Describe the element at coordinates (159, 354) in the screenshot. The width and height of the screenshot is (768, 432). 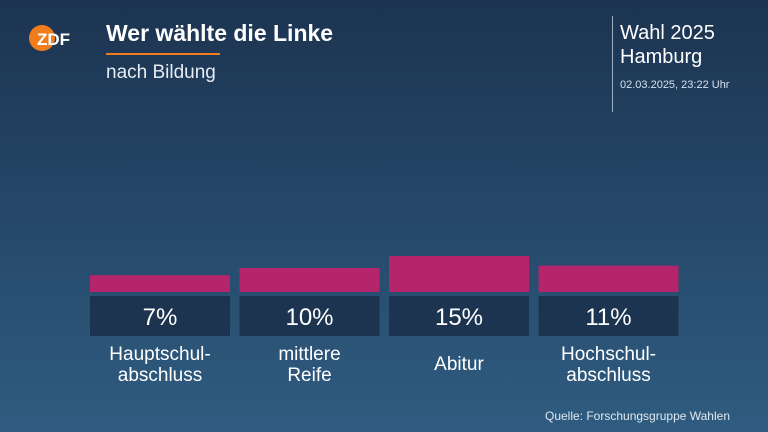
I see `category-label-0-line-0: Hauptschul-` at that location.